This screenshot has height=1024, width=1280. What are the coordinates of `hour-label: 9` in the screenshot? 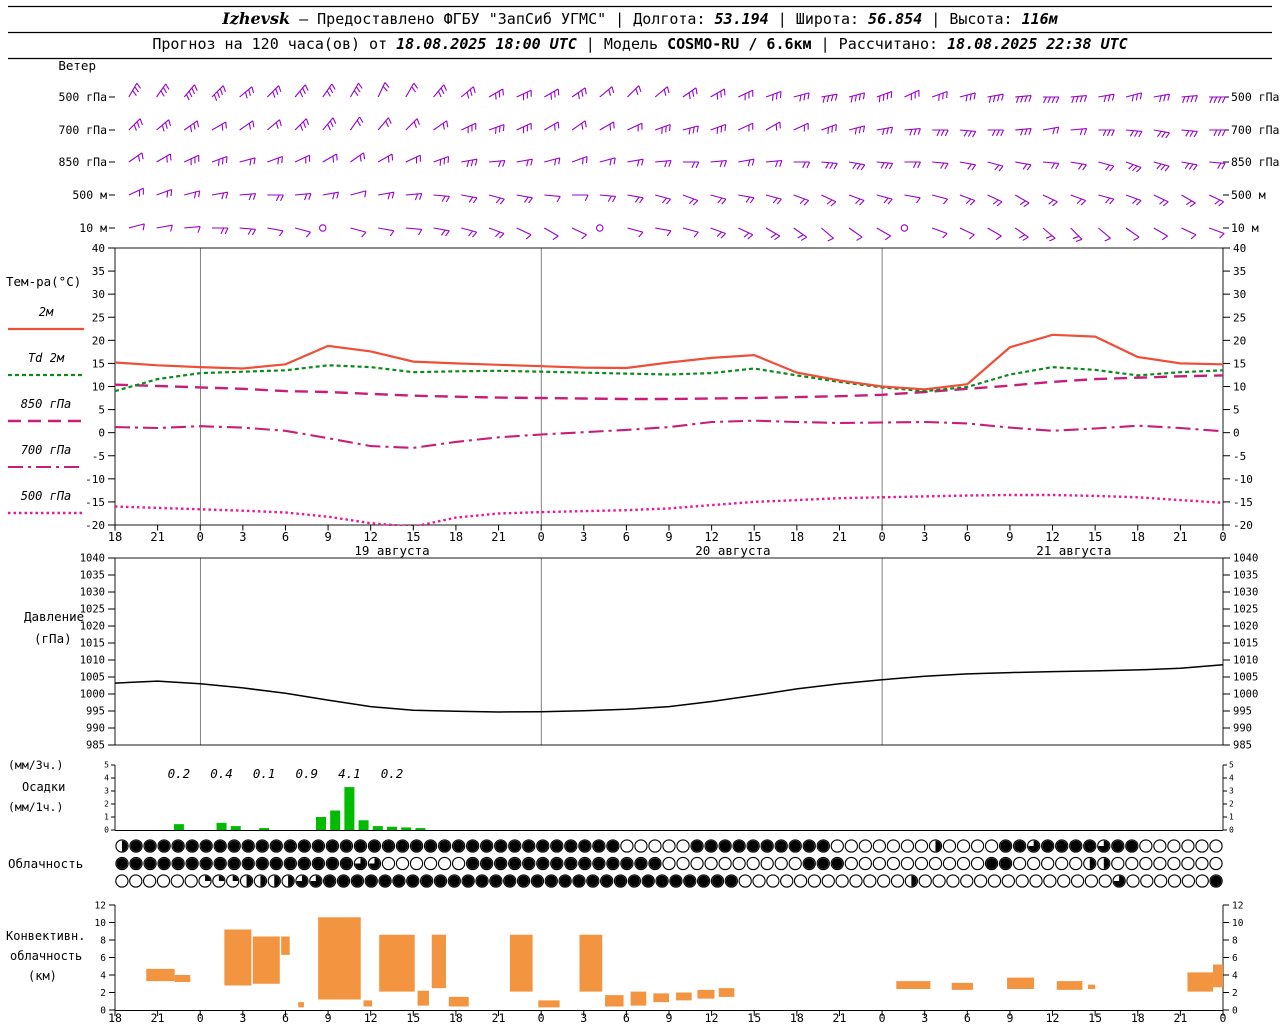 It's located at (1009, 1017).